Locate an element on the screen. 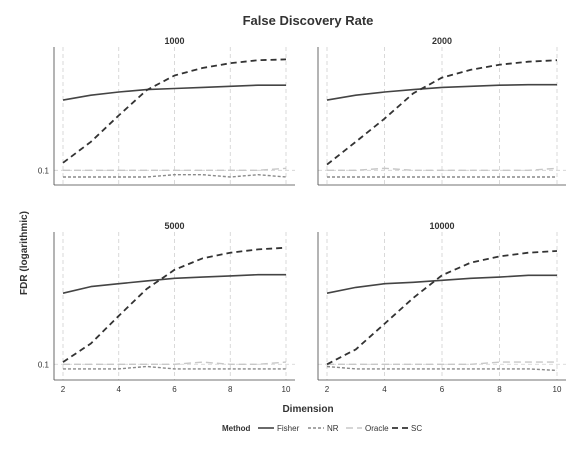  facet-title: 1000 is located at coordinates (174, 41).